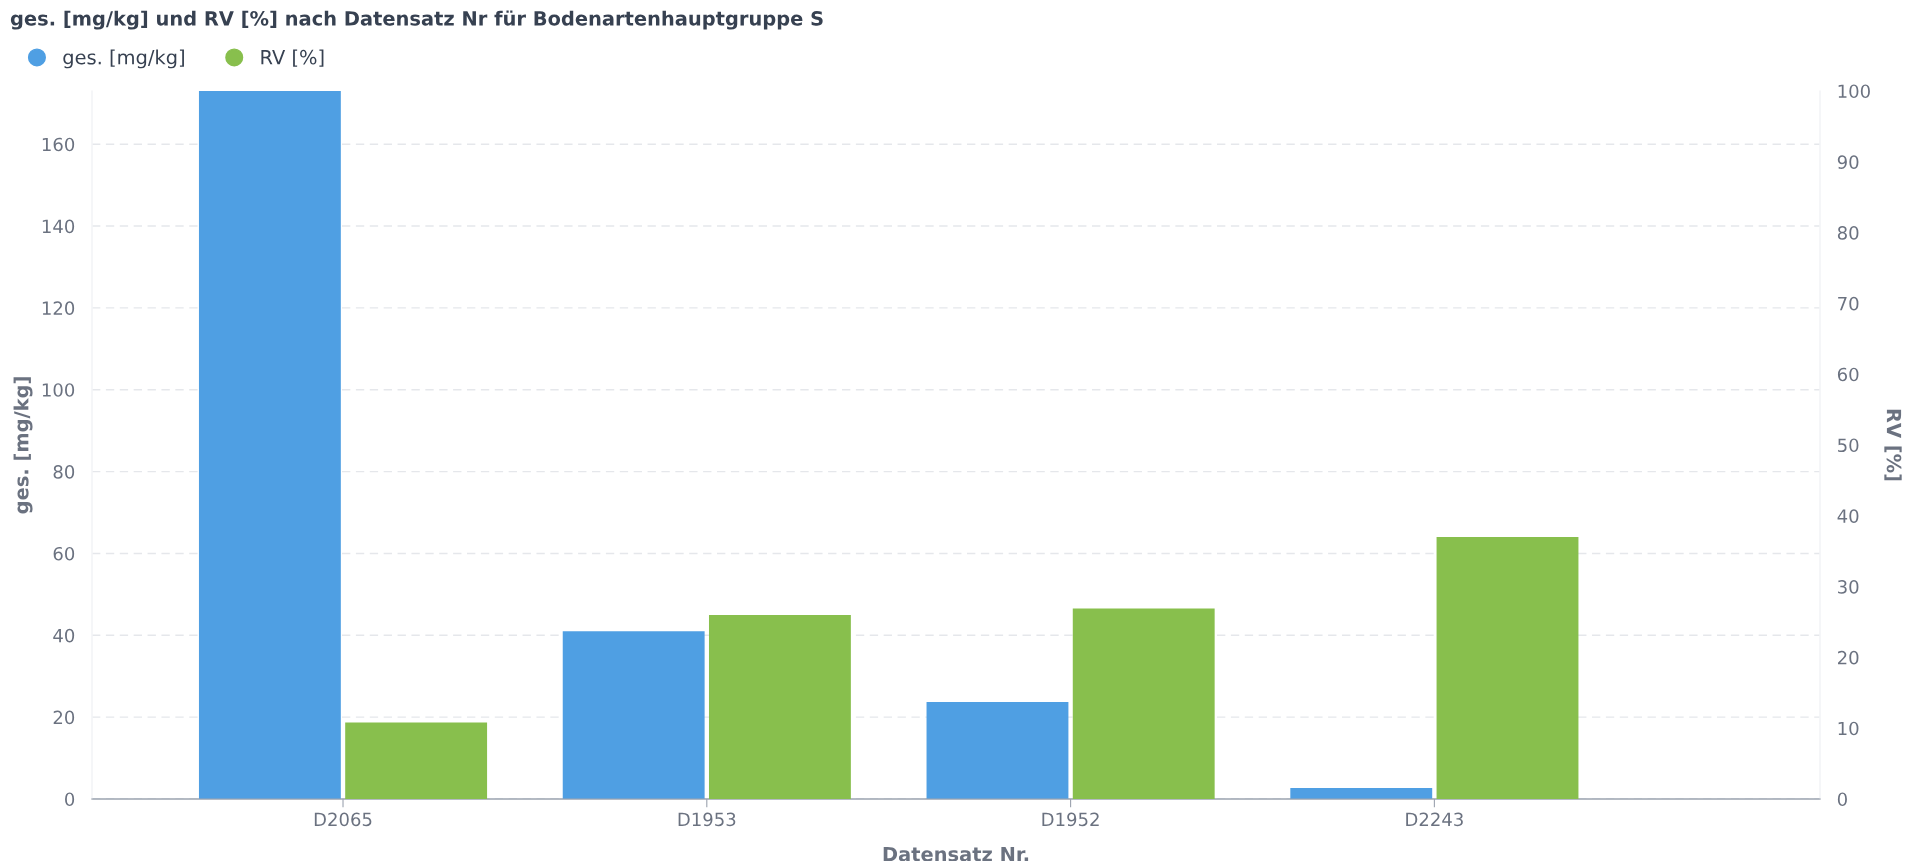 The image size is (1928, 861). What do you see at coordinates (1854, 91) in the screenshot?
I see `y2-tick-label: 100` at bounding box center [1854, 91].